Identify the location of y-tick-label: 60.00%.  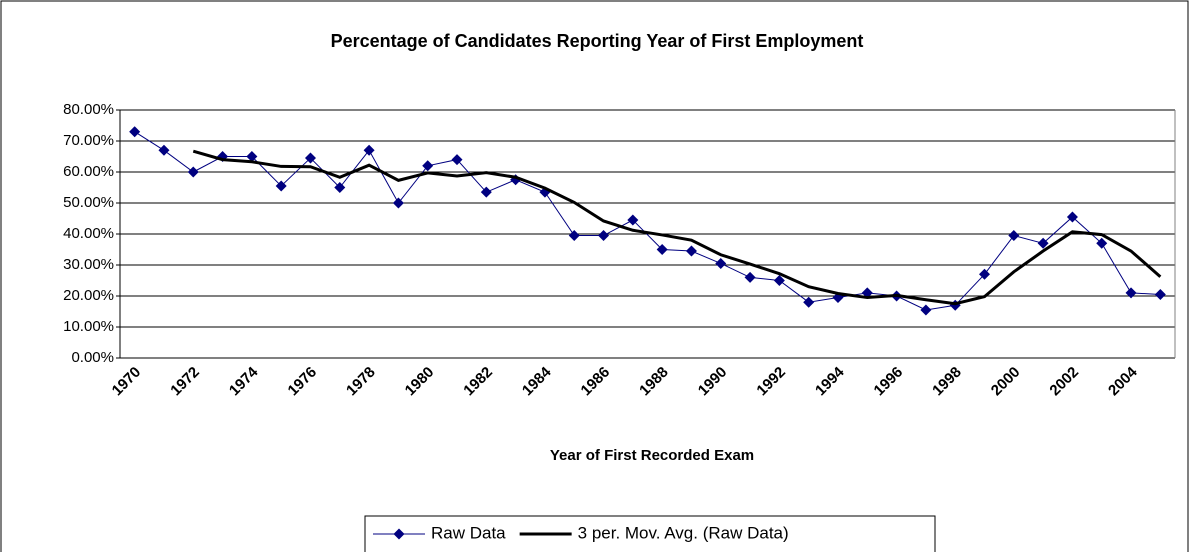
(88, 171).